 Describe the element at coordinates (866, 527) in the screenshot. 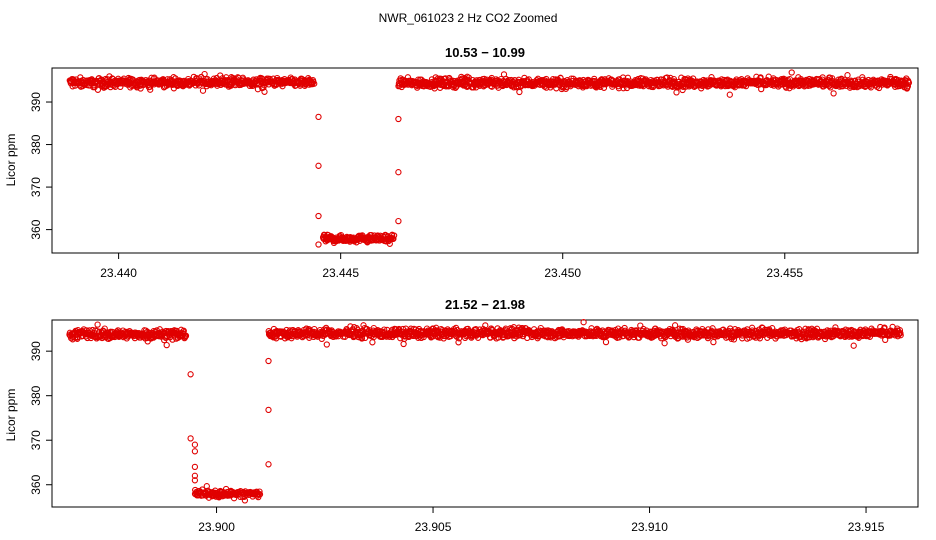

I see `x-tick-label: 23.915` at that location.